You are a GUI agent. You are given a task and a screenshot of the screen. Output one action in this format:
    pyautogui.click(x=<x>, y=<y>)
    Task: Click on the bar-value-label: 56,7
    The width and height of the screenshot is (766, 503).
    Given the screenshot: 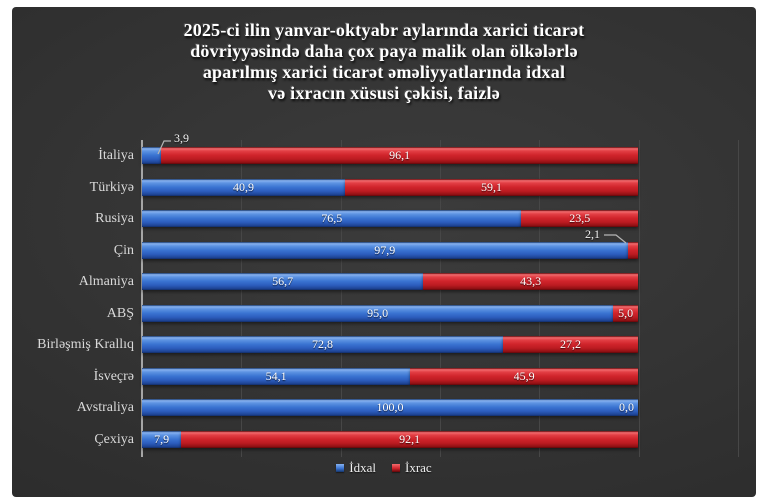 What is the action you would take?
    pyautogui.click(x=283, y=281)
    